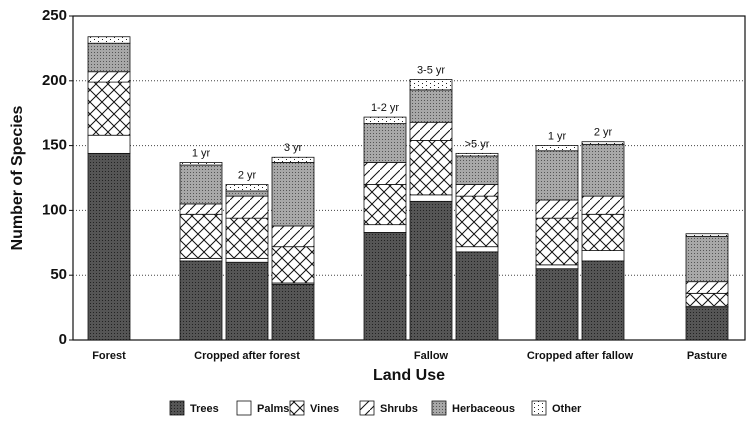 Image resolution: width=754 pixels, height=426 pixels. Describe the element at coordinates (63, 339) in the screenshot. I see `y-tick-label: 0` at that location.